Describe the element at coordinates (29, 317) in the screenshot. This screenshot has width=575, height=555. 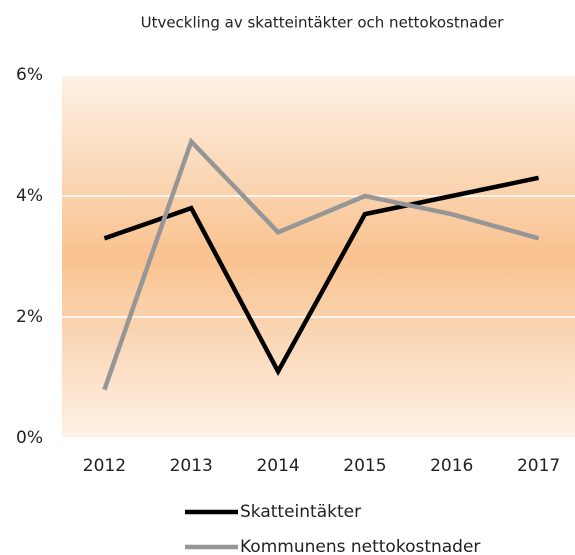
I see `y-tick-label: 2%` at that location.